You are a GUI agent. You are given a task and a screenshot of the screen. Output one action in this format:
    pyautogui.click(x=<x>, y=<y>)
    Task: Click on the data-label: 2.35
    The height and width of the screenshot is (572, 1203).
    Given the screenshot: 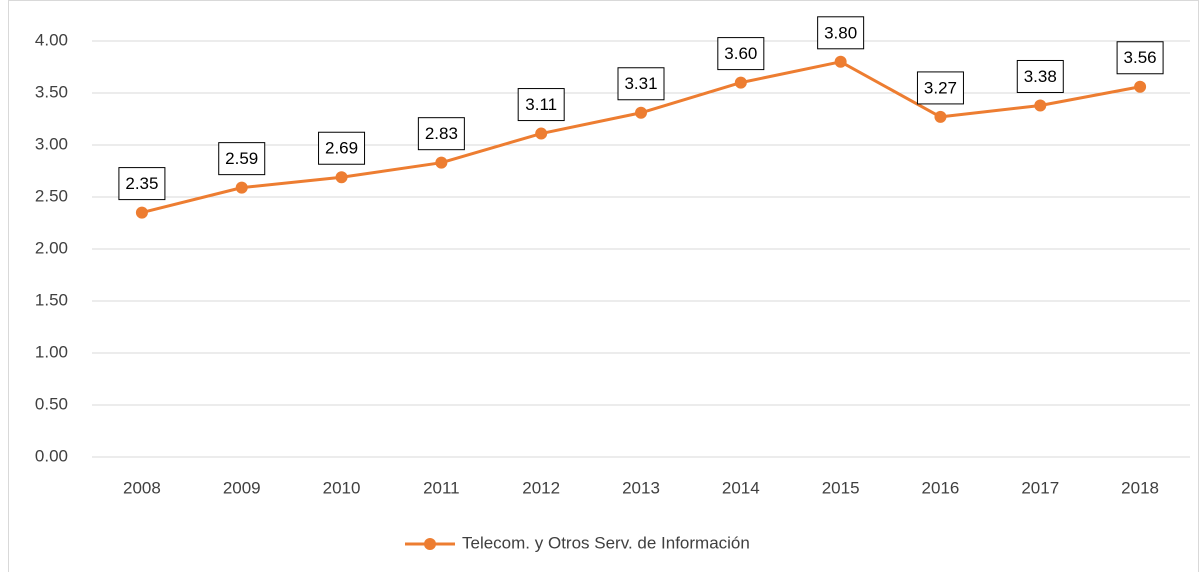 What is the action you would take?
    pyautogui.click(x=141, y=183)
    